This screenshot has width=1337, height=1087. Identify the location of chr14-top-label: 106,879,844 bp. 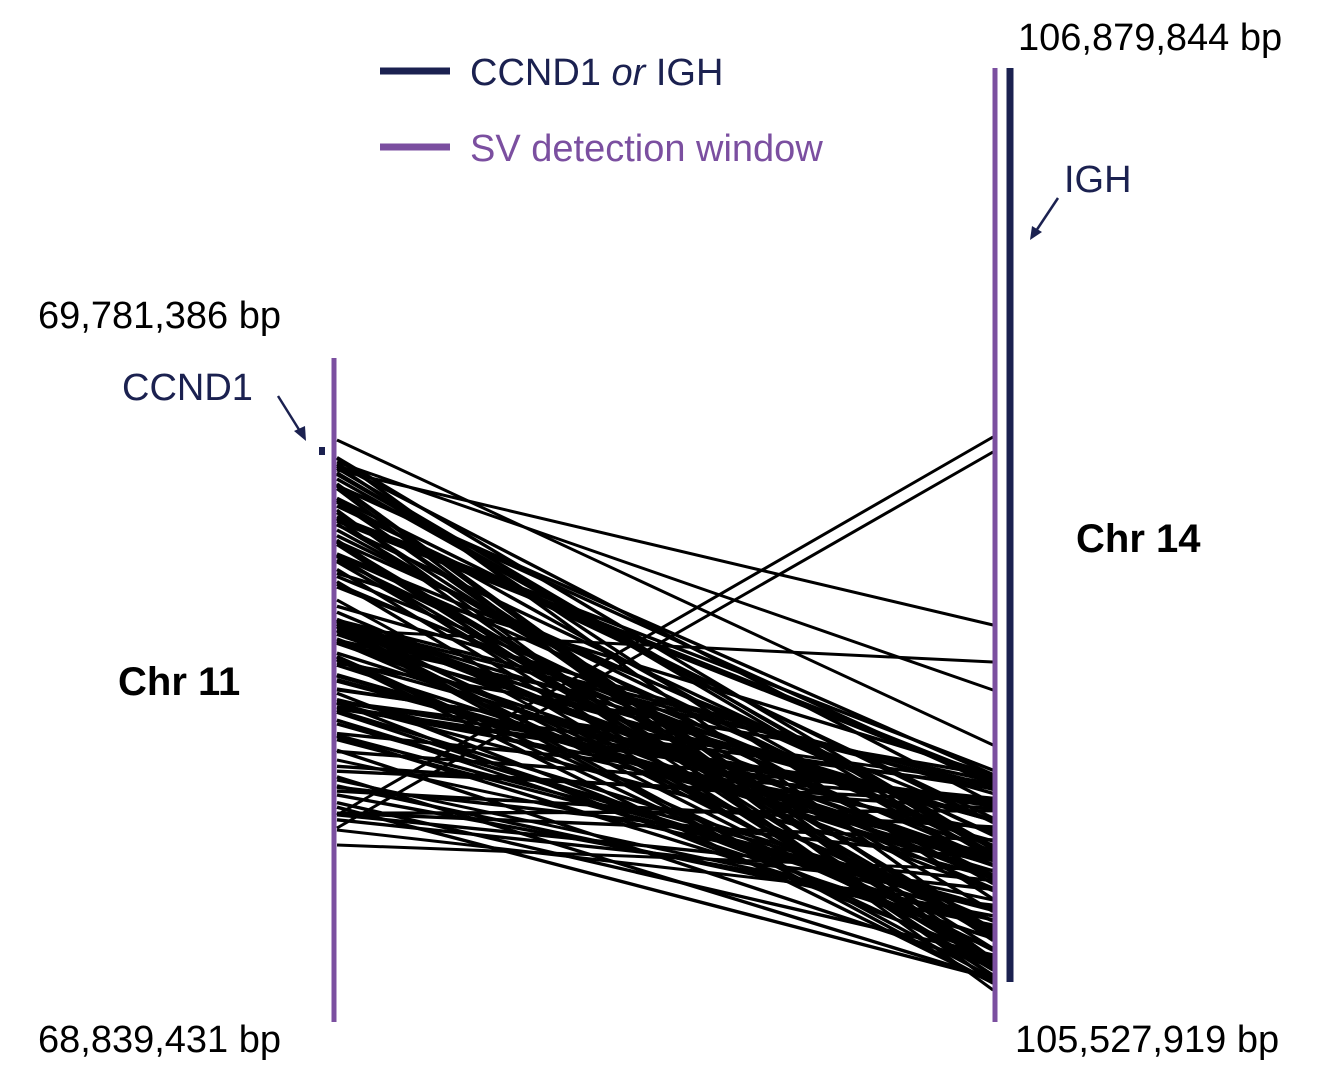
(1150, 38).